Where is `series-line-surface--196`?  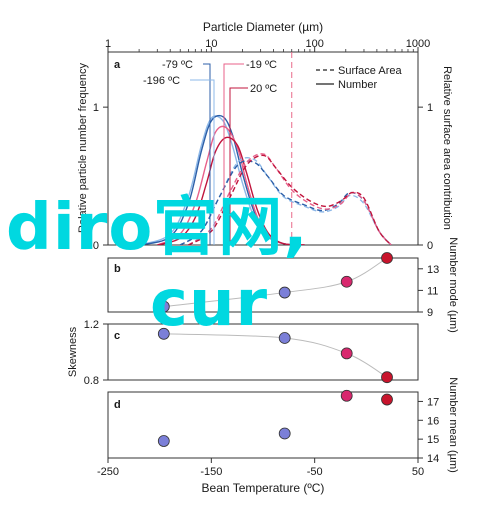 series-line-surface--196 is located at coordinates (285, 201).